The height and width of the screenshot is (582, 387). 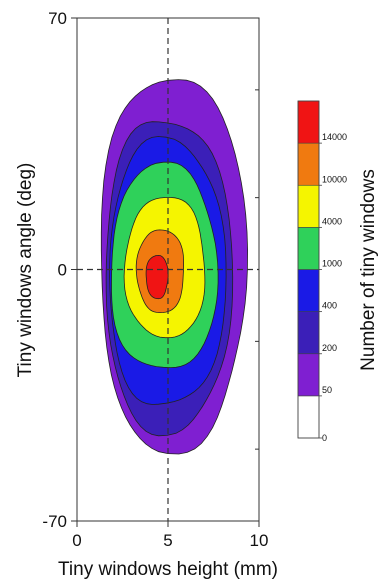 What do you see at coordinates (329, 306) in the screenshot?
I see `colorbar-tick-label: 400` at bounding box center [329, 306].